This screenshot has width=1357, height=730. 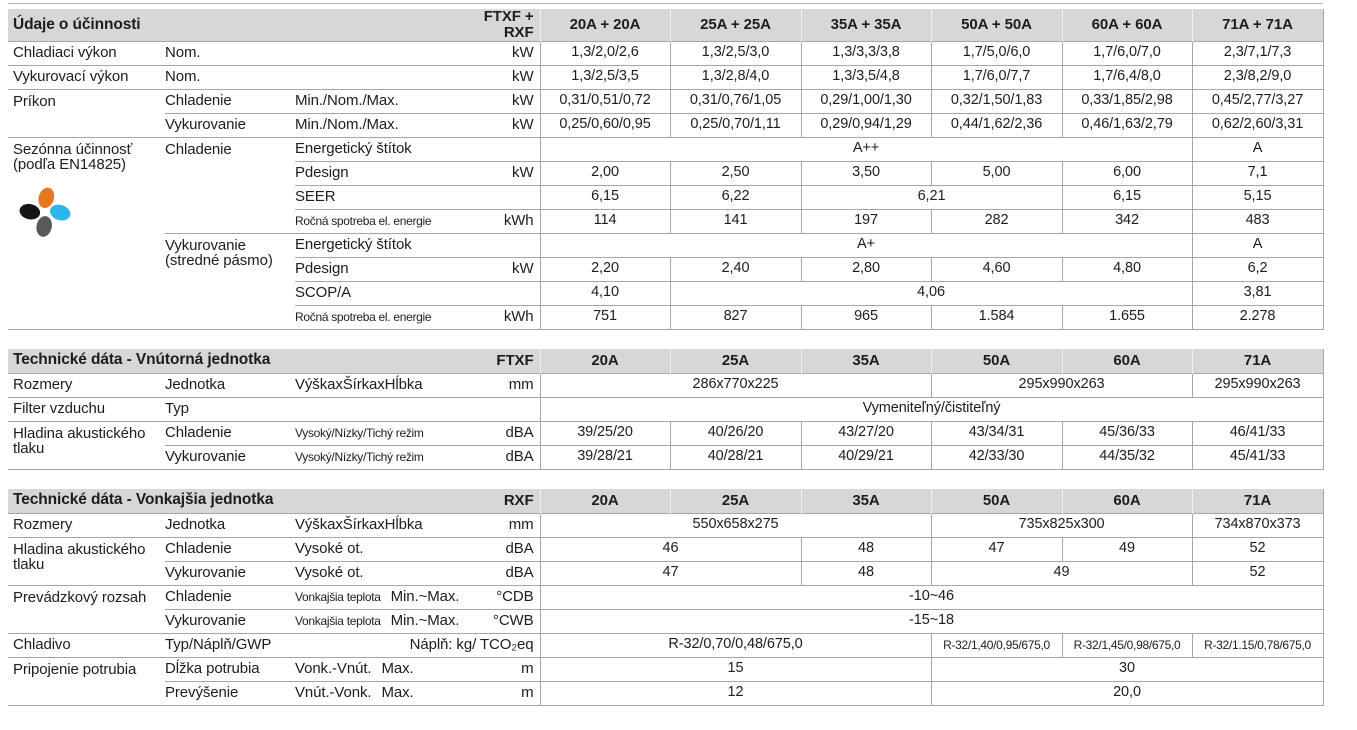 I want to click on row-subcategory: Nom., so click(x=230, y=52).